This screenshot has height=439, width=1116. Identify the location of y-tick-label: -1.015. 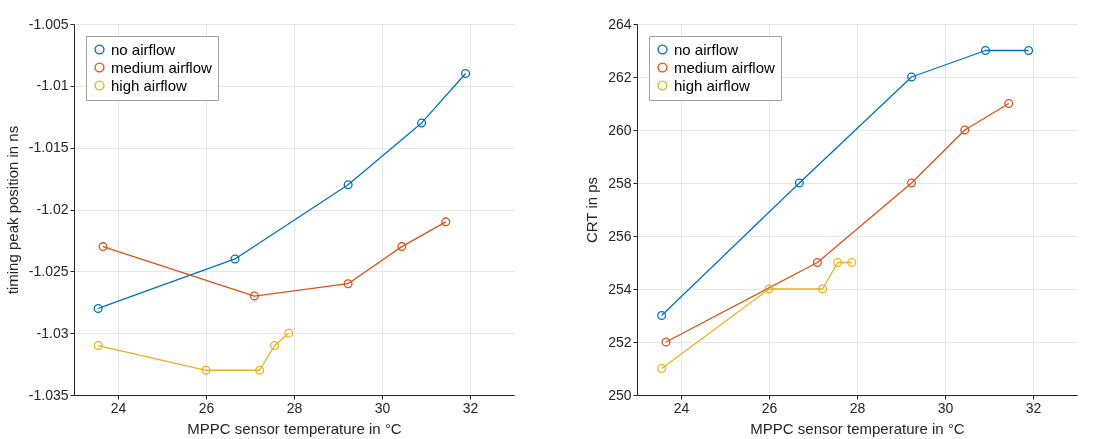
(48, 147).